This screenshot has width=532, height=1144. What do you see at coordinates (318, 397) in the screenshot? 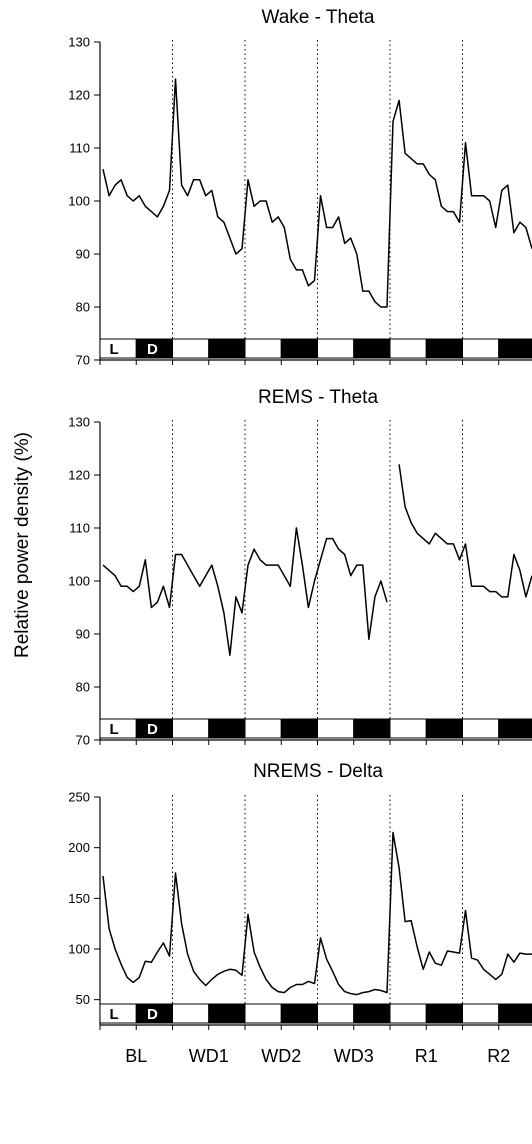
I see `panel-title: REMS - Theta` at bounding box center [318, 397].